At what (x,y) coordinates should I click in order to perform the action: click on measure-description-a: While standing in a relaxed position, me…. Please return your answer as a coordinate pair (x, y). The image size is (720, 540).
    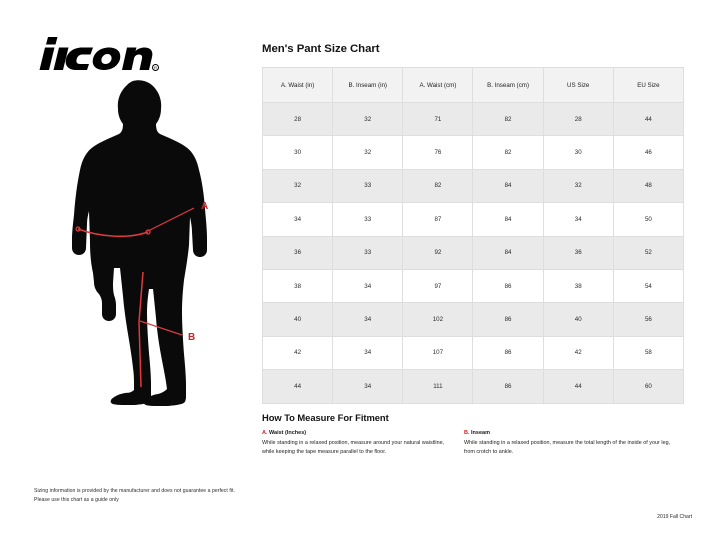
    Looking at the image, I should click on (353, 447).